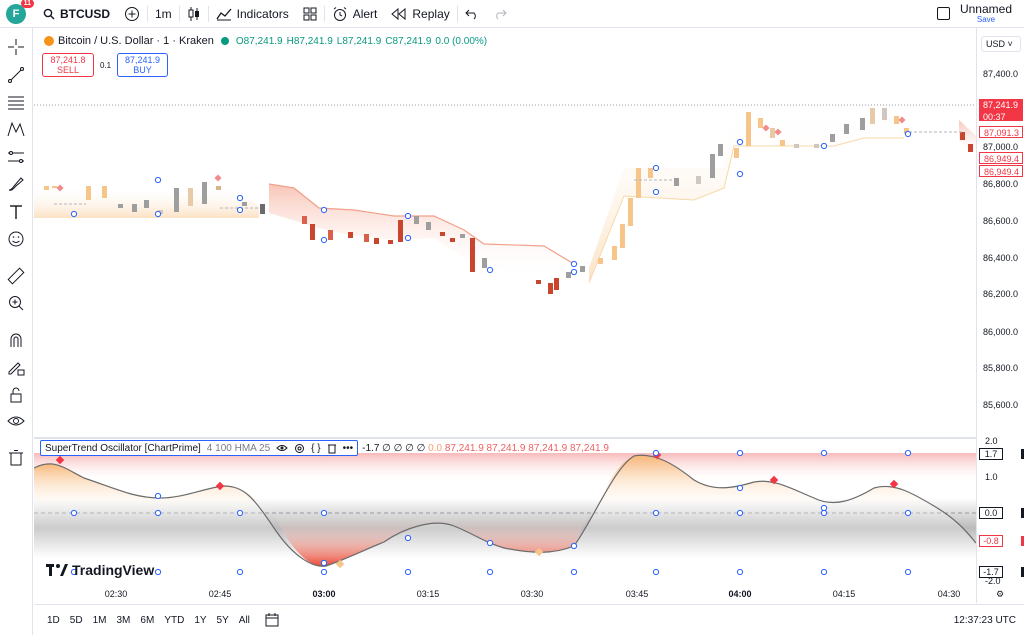  I want to click on visibility-tool, so click(16, 421).